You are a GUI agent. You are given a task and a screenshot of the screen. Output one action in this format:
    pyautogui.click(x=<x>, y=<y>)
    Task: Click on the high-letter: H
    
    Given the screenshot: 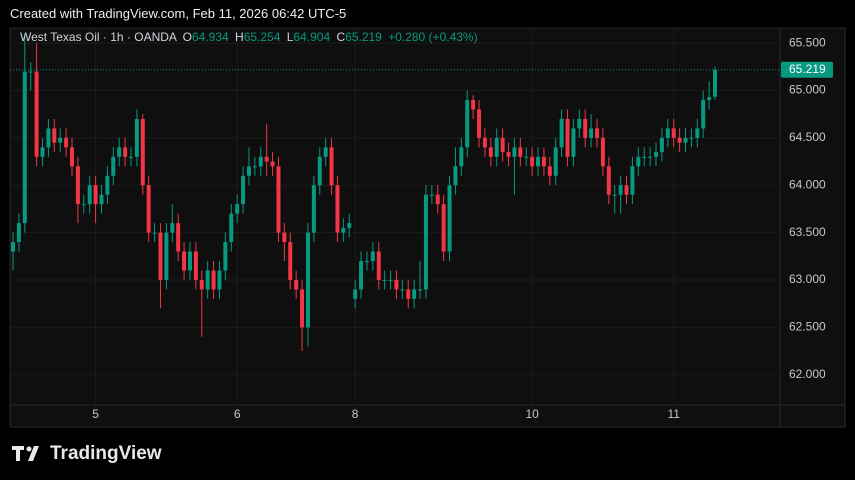 What is the action you would take?
    pyautogui.click(x=239, y=37)
    